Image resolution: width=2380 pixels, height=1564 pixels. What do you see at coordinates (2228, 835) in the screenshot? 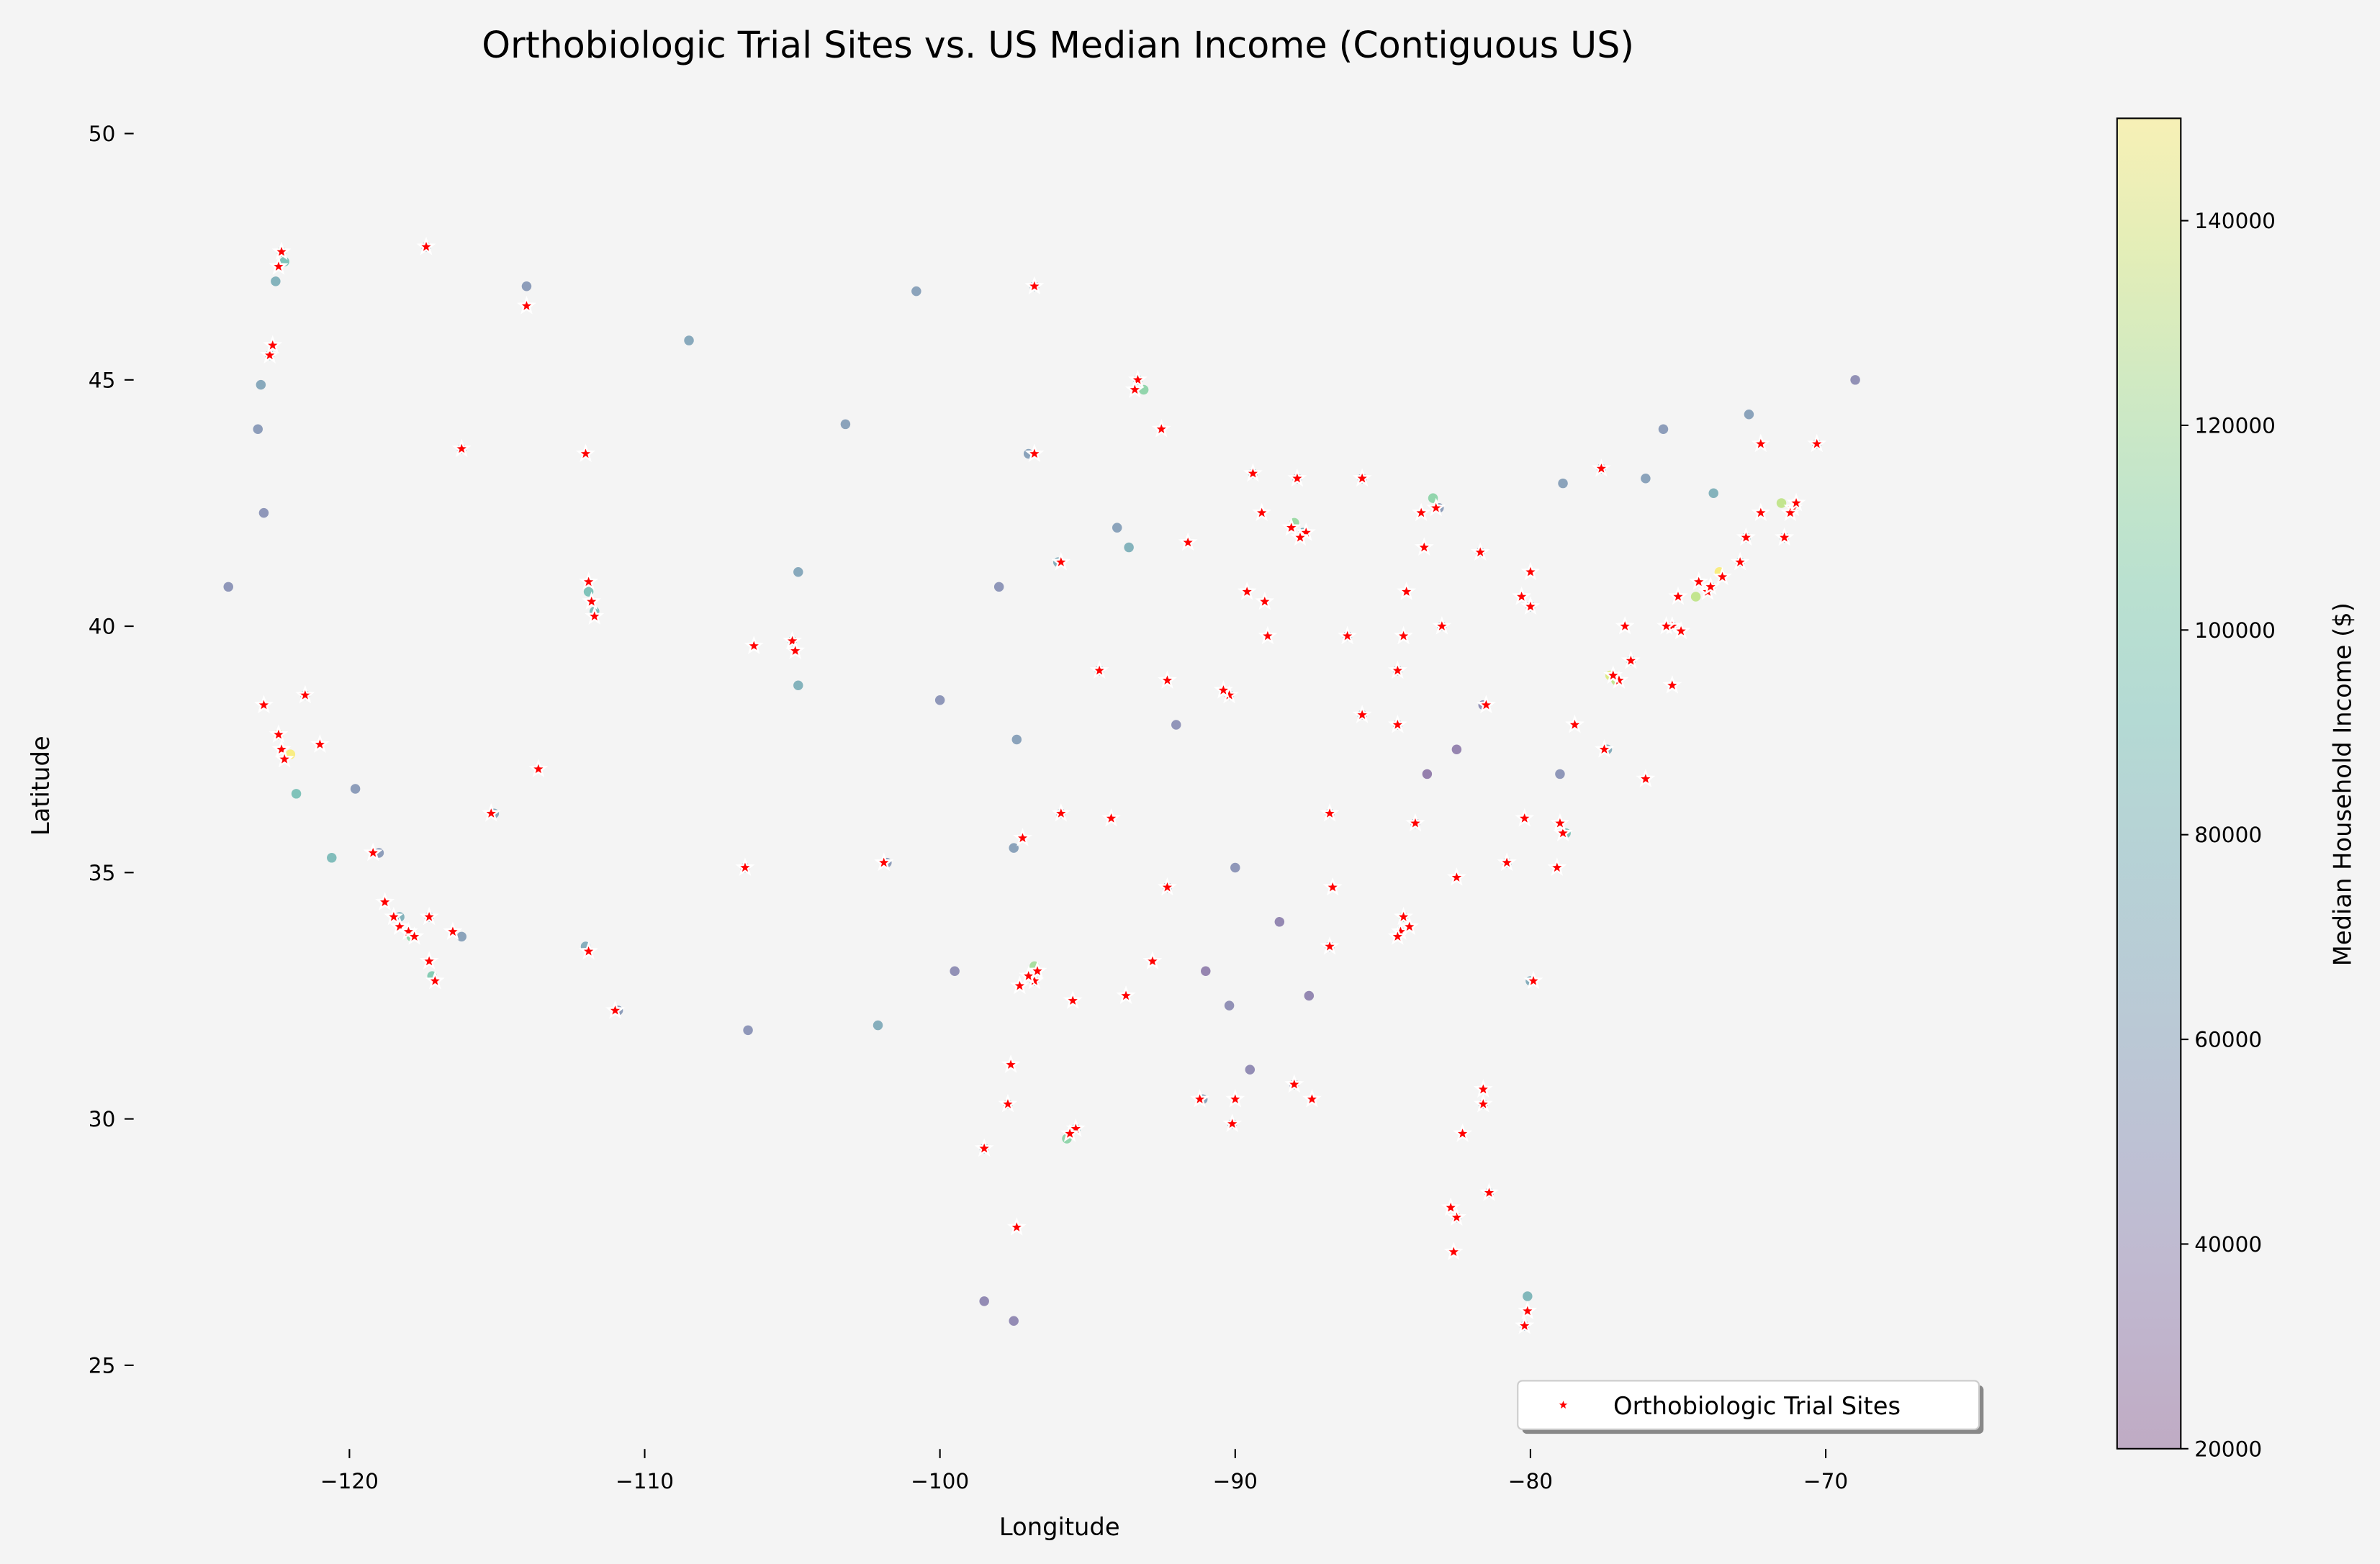
I see `colorbar-tick-label: 80000` at bounding box center [2228, 835].